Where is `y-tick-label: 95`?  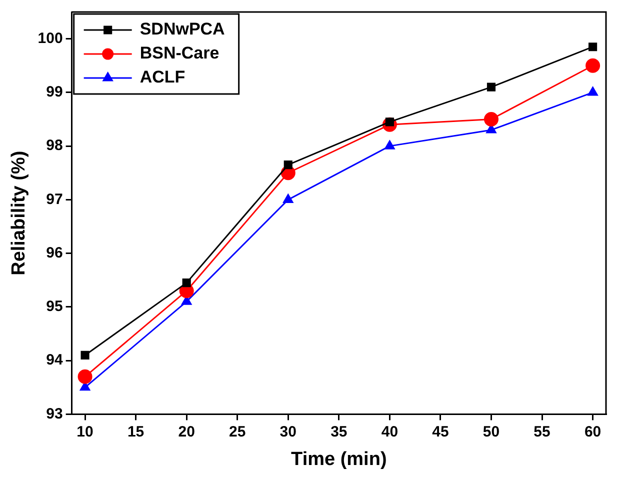 y-tick-label: 95 is located at coordinates (54, 307).